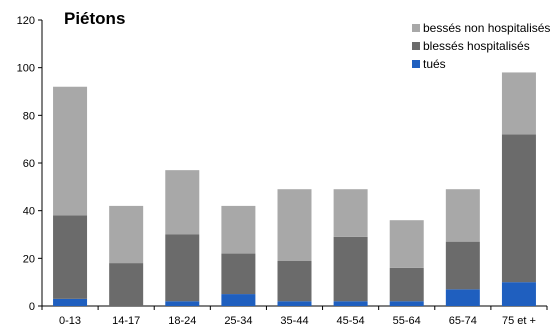  What do you see at coordinates (70, 321) in the screenshot?
I see `x-tick-label: 0-13` at bounding box center [70, 321].